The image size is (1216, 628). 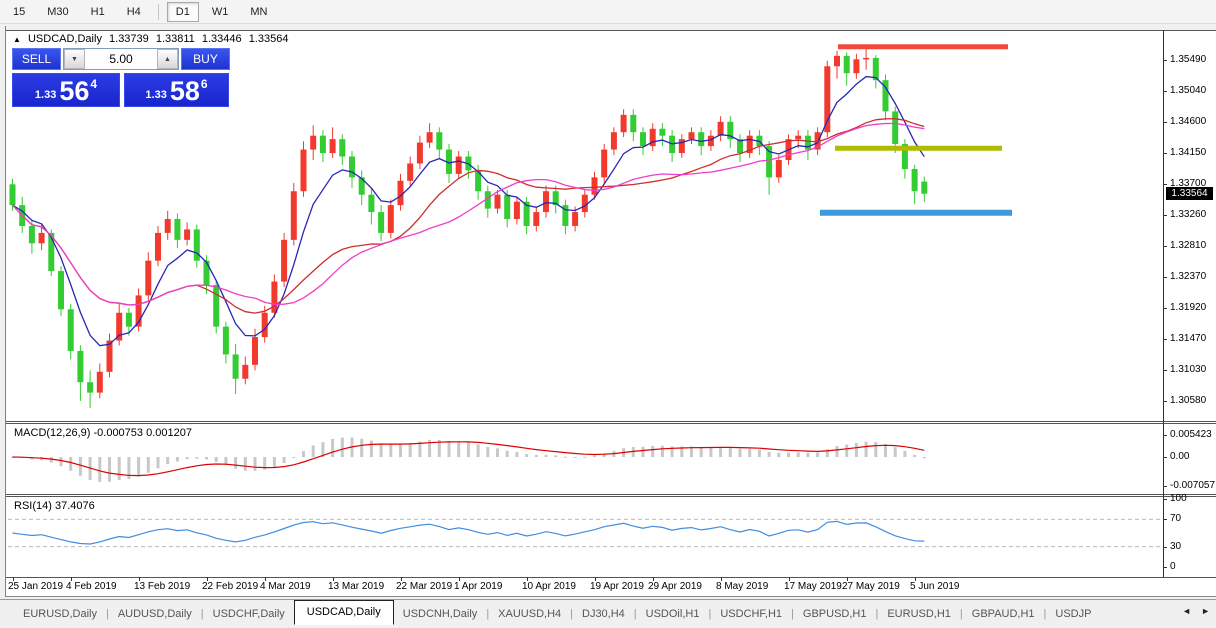 I want to click on macd-pane-separator-bottom, so click(x=611, y=423).